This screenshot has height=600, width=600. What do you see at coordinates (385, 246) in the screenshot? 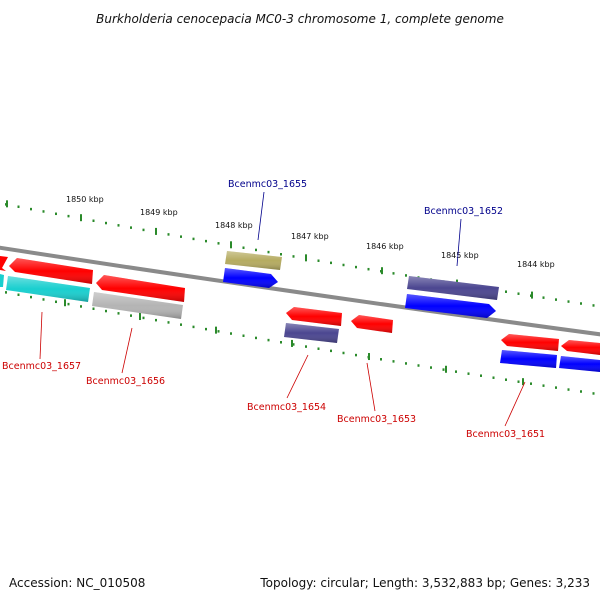
I see `ruler-label-1846: 1846 kbp` at bounding box center [385, 246].